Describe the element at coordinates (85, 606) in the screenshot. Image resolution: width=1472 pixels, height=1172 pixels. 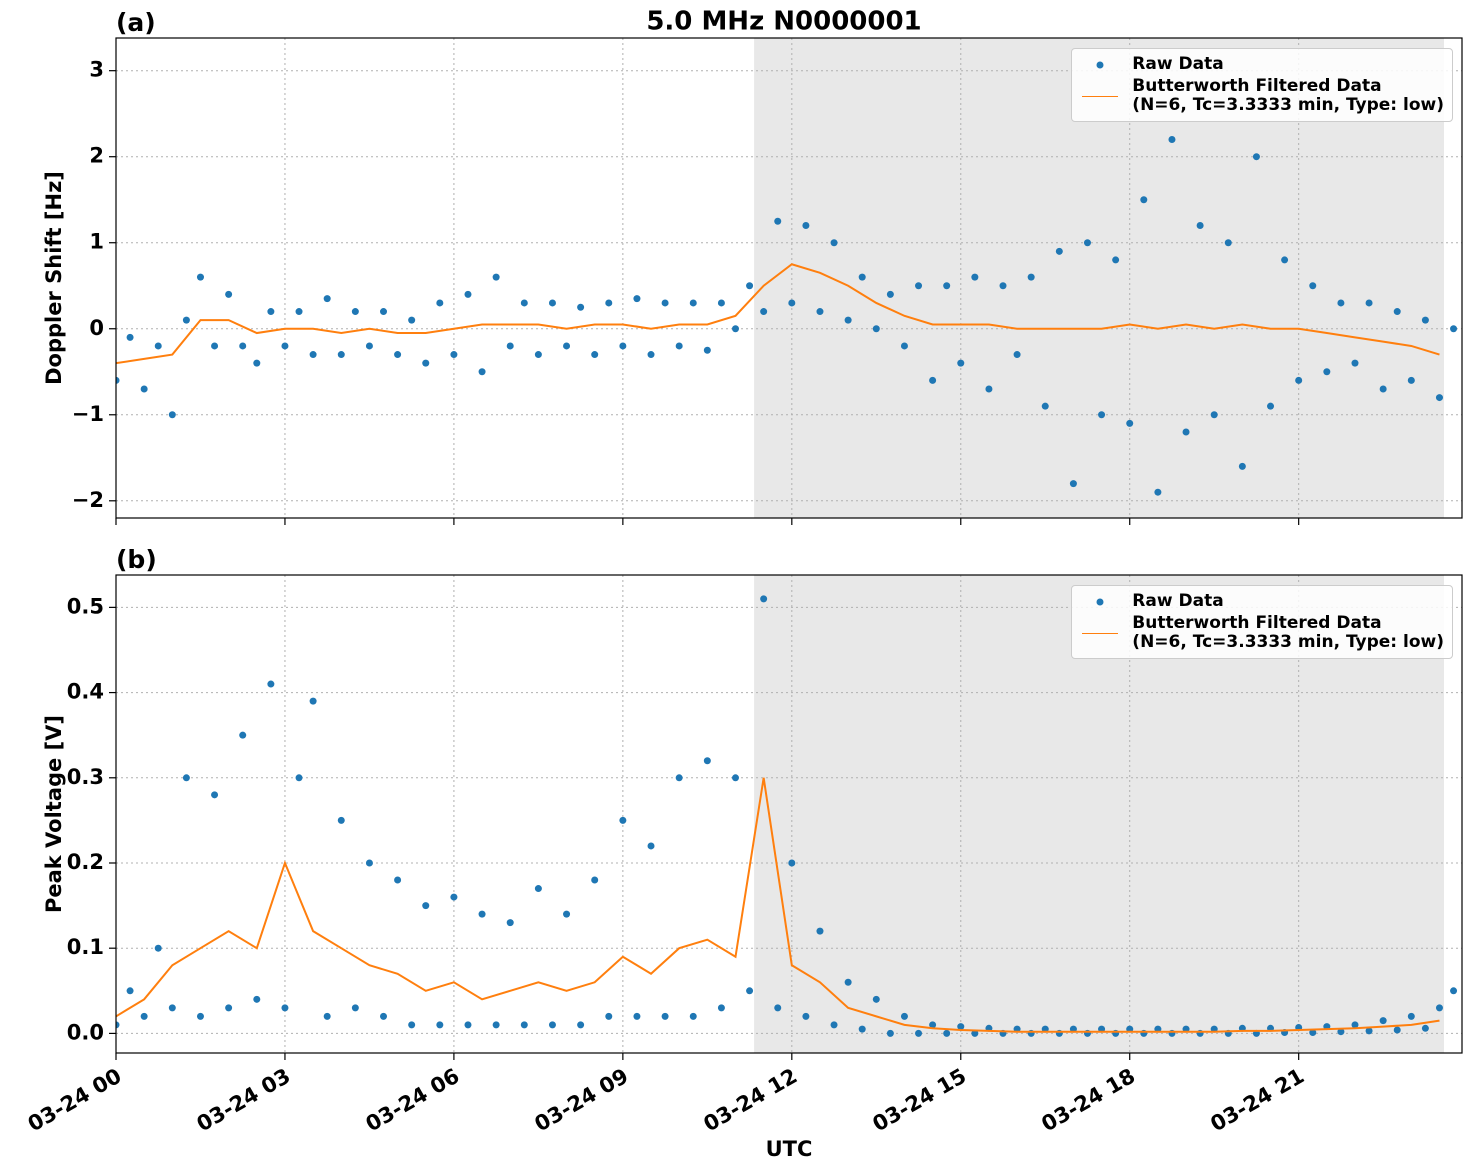
I see `y-tick-label: 0.5` at that location.